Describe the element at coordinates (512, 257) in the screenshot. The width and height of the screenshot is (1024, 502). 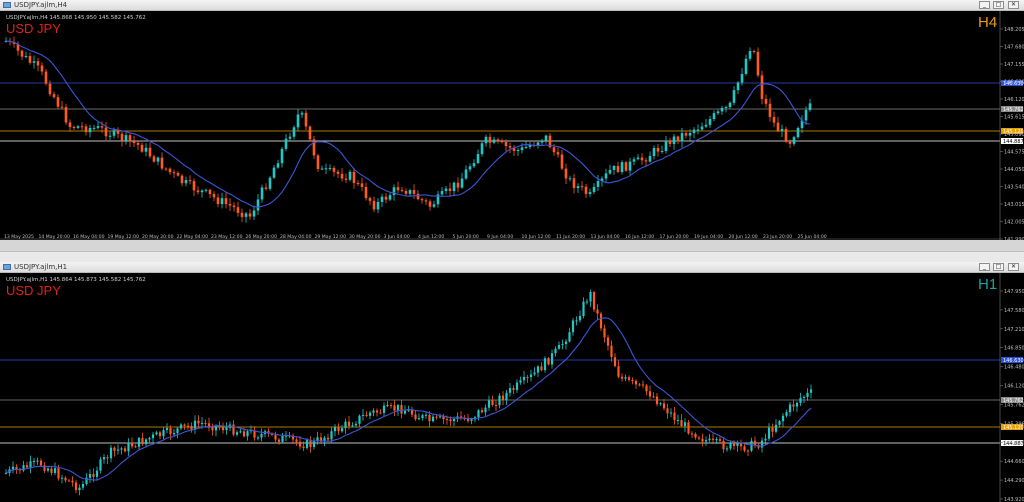
I see `window-separator` at that location.